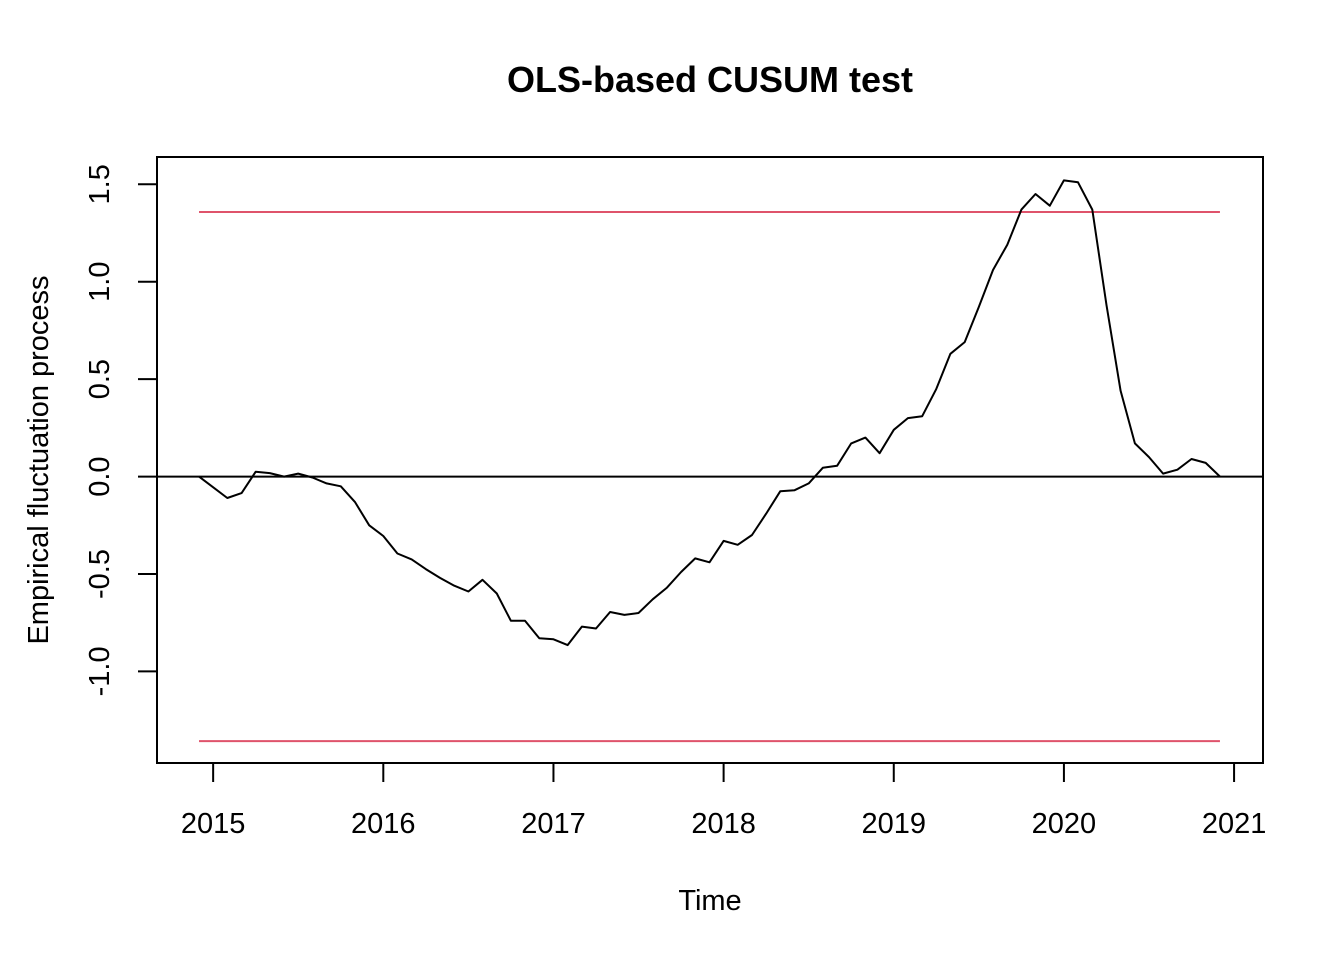  What do you see at coordinates (100, 379) in the screenshot?
I see `y-tick-label: 0.5` at bounding box center [100, 379].